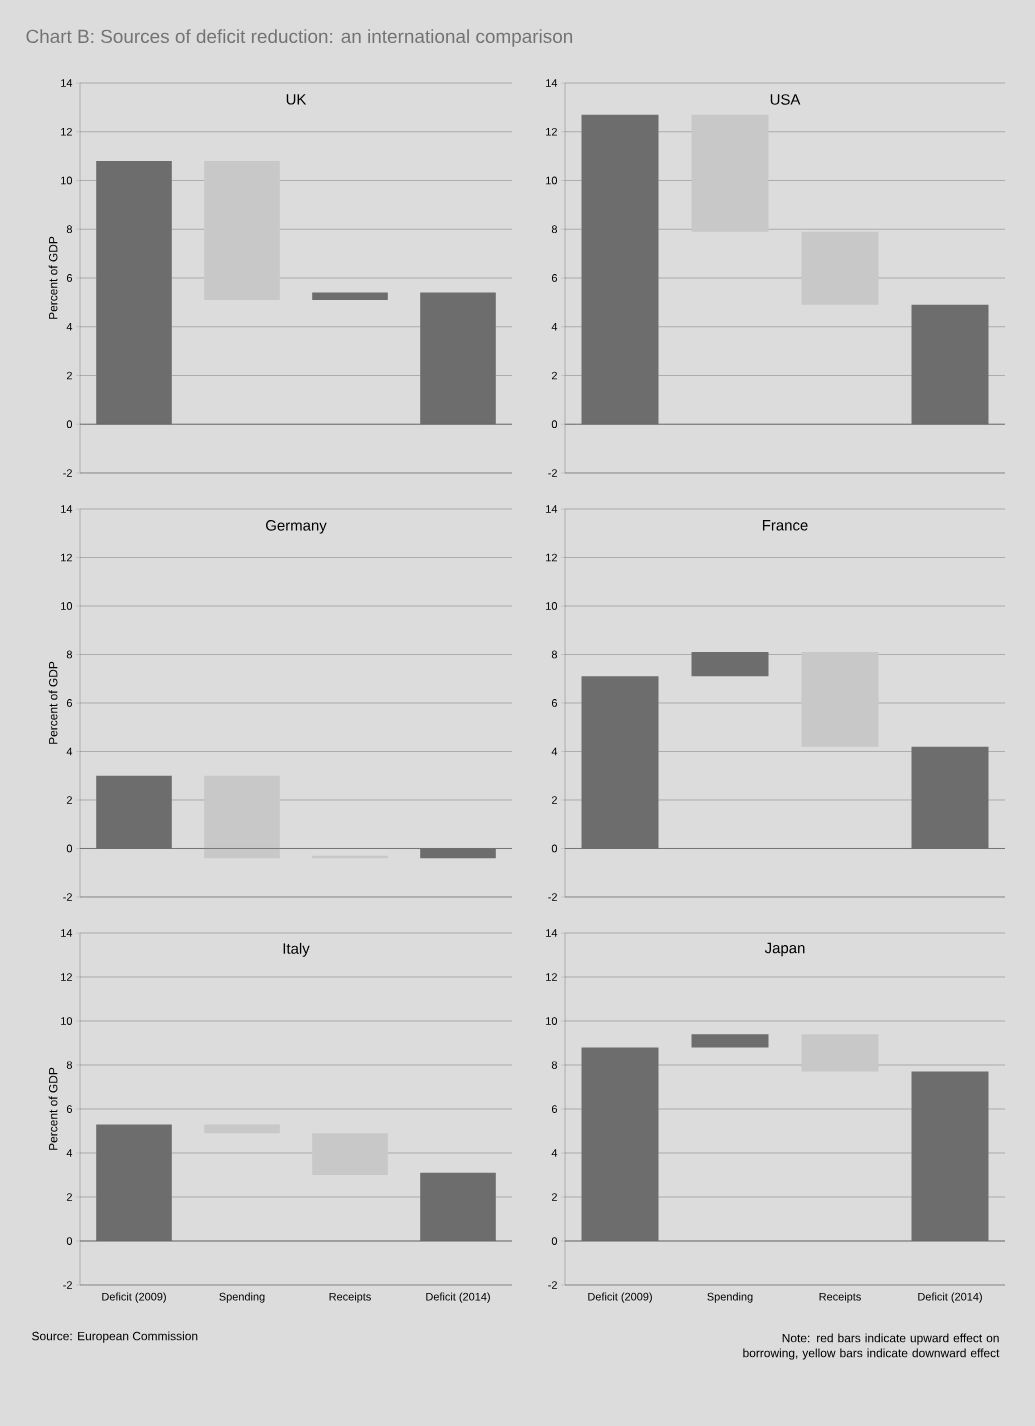 The width and height of the screenshot is (1035, 1426). What do you see at coordinates (785, 525) in the screenshot?
I see `text: France` at bounding box center [785, 525].